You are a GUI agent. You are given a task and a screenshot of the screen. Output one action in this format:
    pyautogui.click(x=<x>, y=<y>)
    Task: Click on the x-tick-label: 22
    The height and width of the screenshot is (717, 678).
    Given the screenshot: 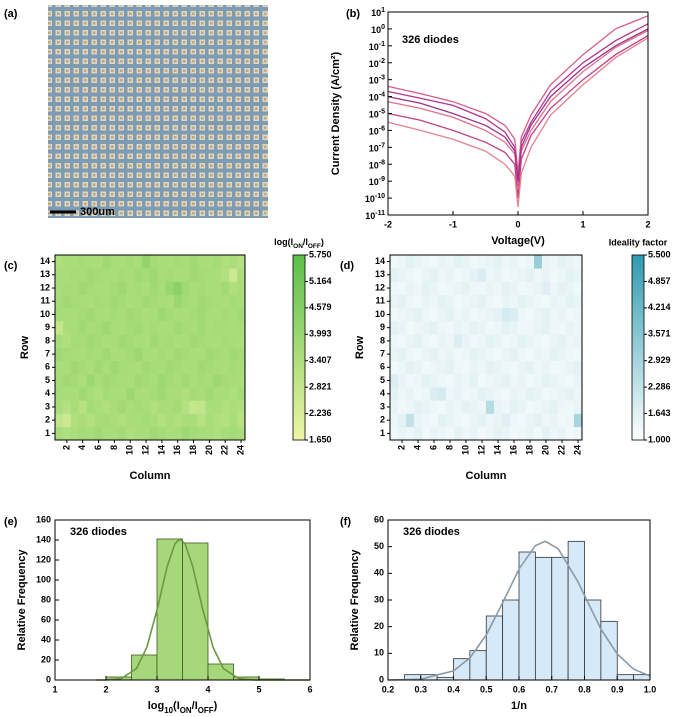 What is the action you would take?
    pyautogui.click(x=561, y=450)
    